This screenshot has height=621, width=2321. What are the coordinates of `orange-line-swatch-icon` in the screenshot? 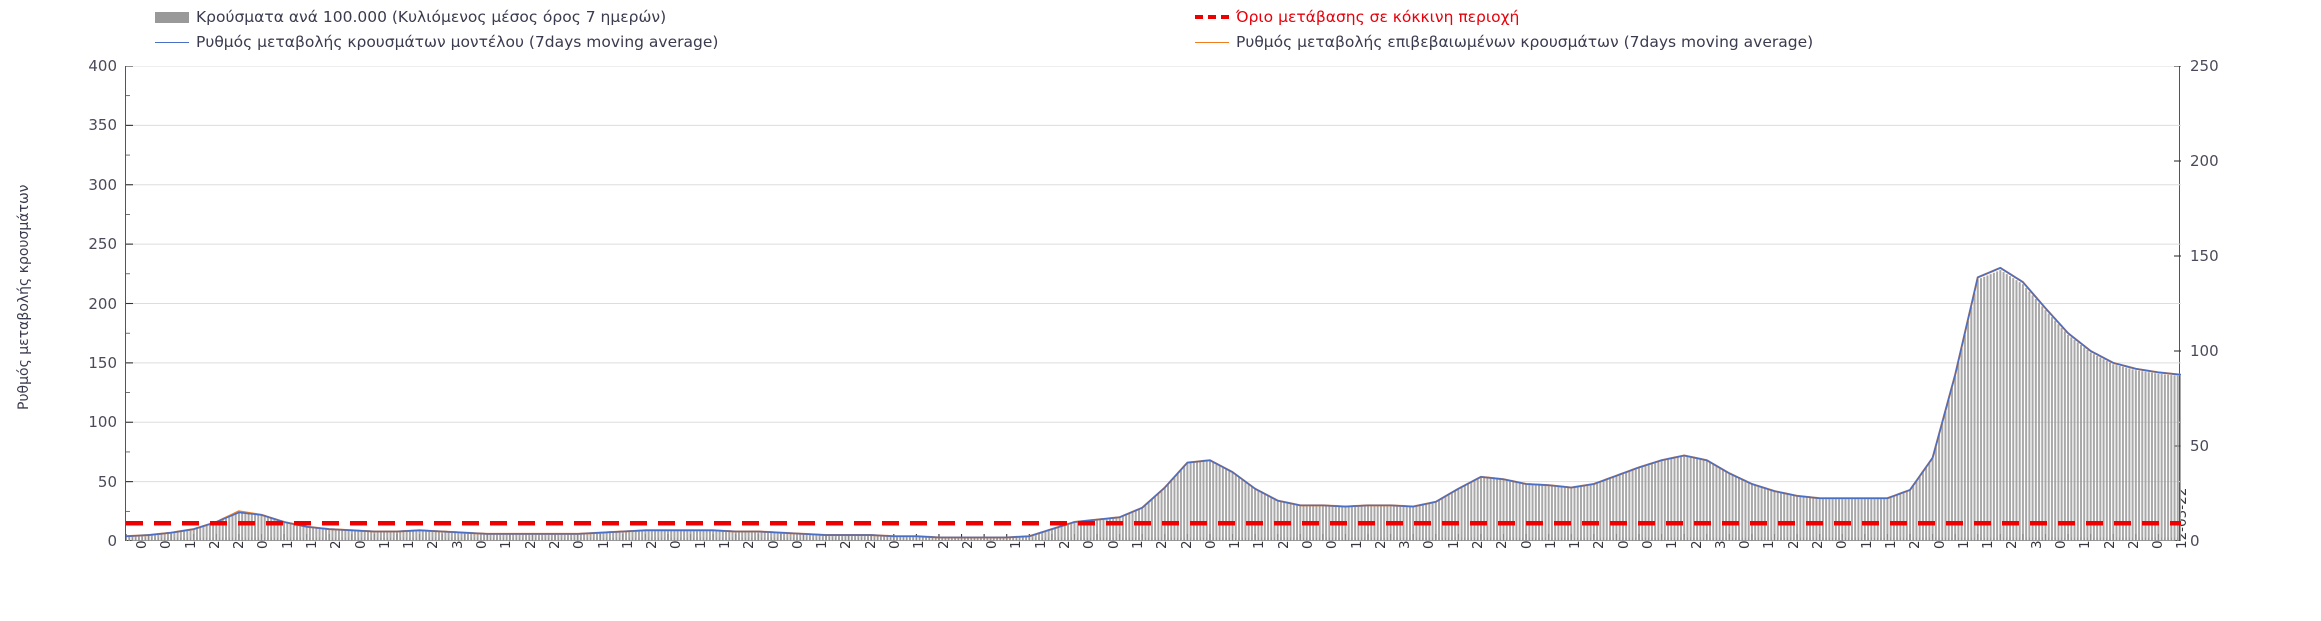 It's located at (1212, 42).